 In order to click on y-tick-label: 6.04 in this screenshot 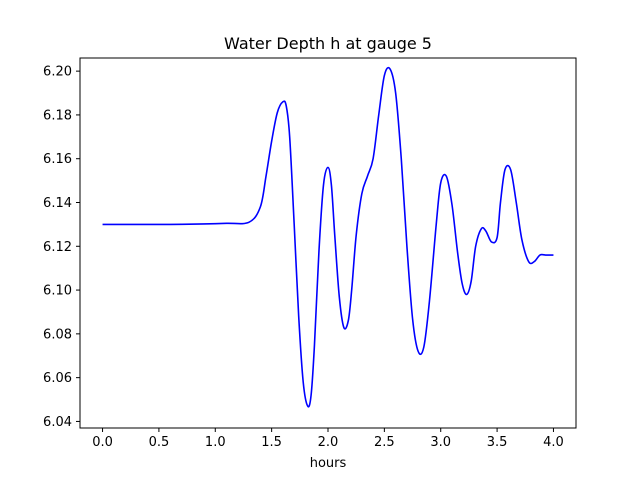, I will do `click(57, 422)`.